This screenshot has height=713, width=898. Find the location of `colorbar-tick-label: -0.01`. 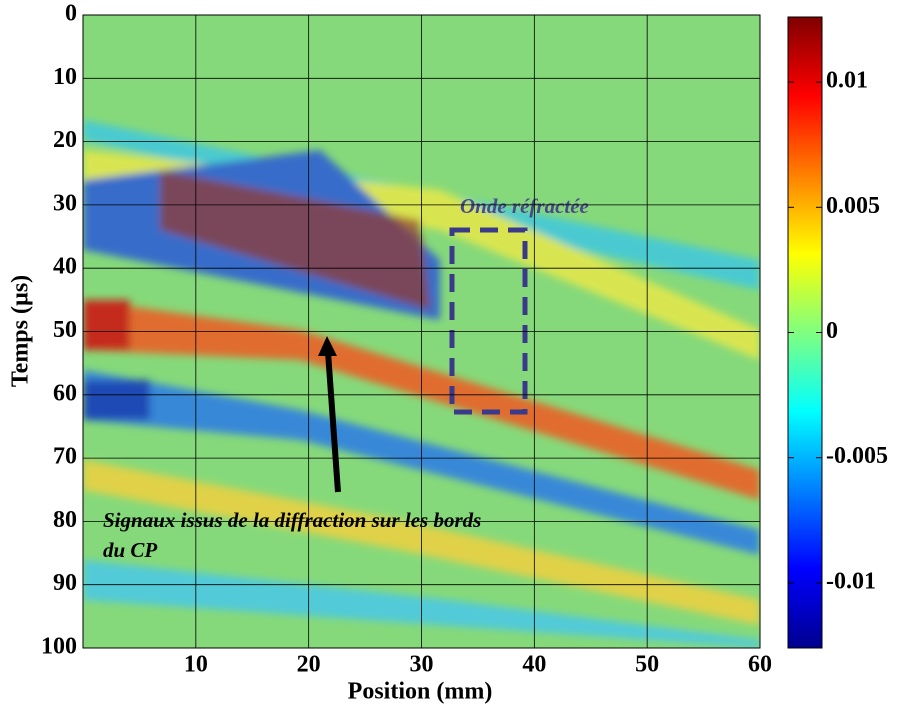

colorbar-tick-label: -0.01 is located at coordinates (851, 581).